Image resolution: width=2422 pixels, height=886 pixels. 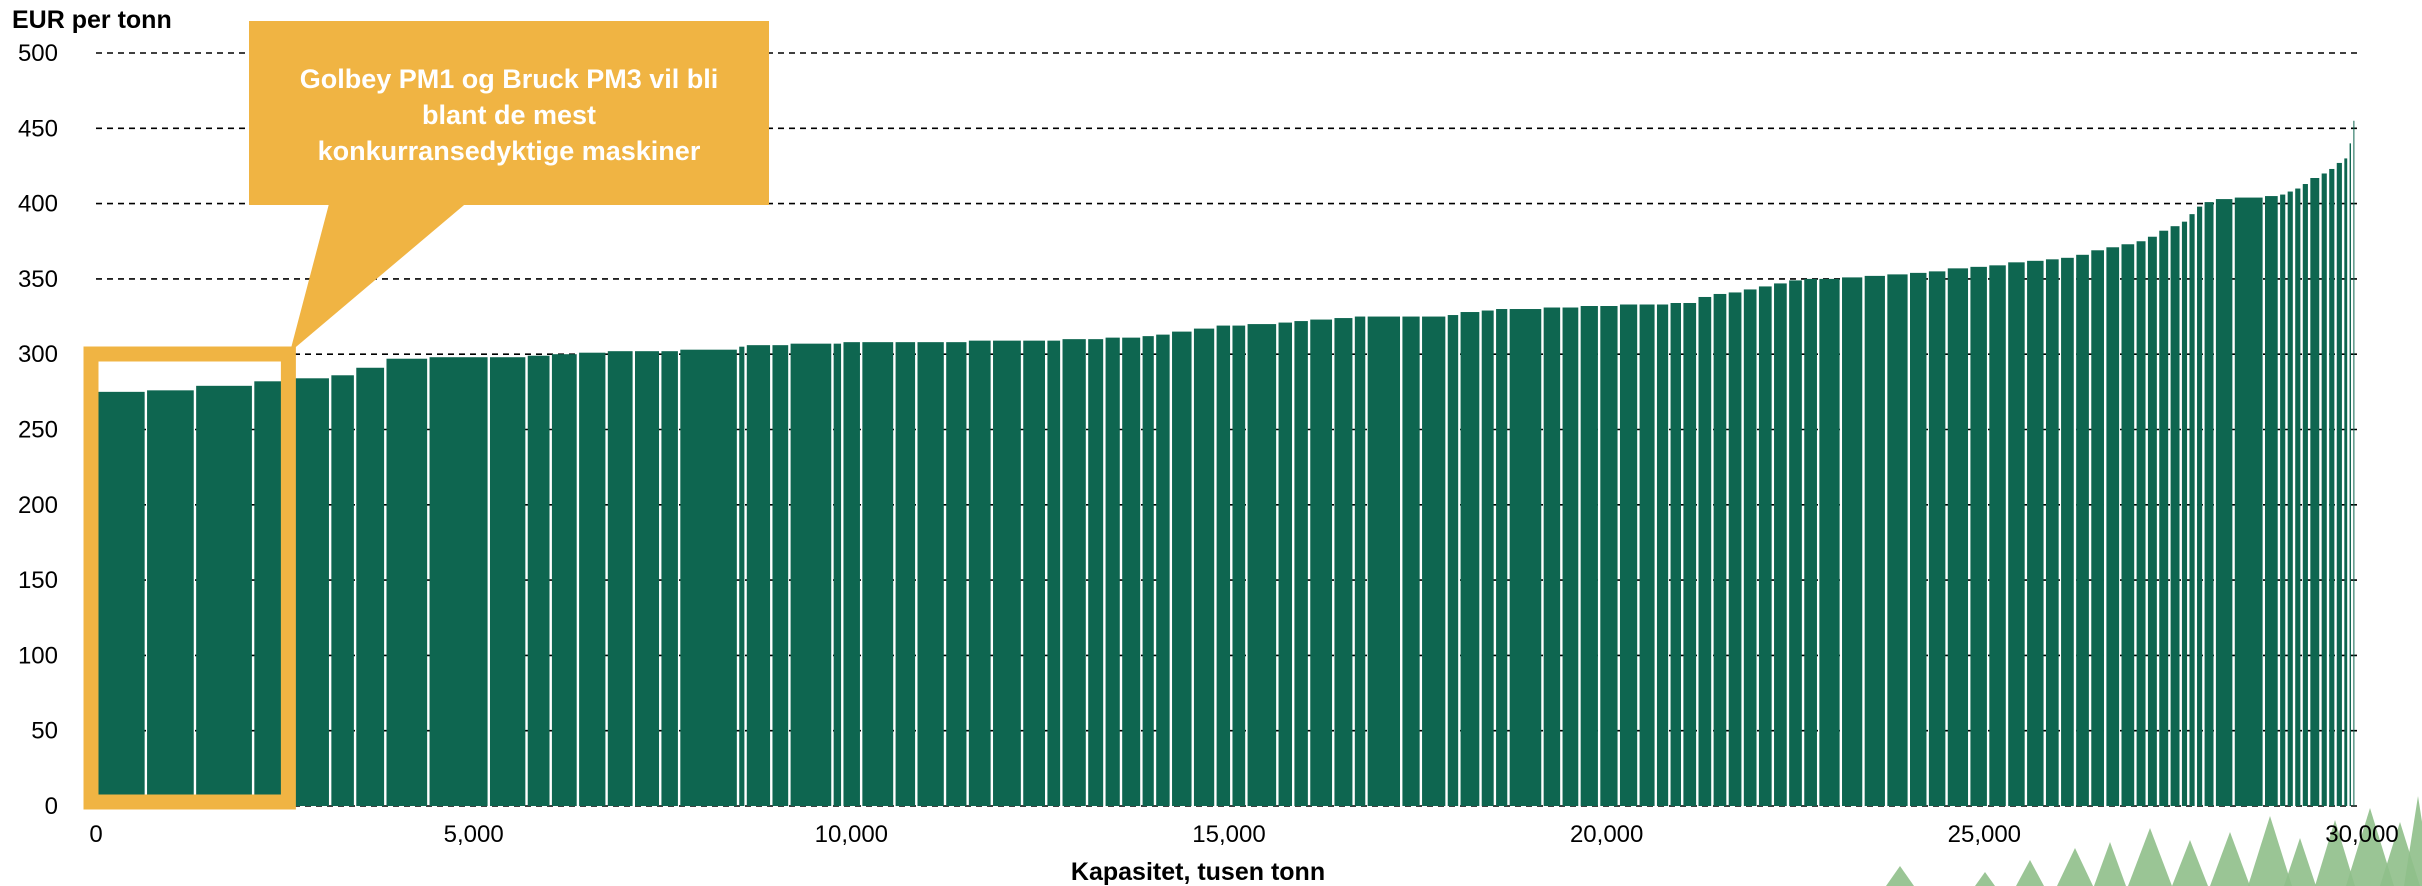 What do you see at coordinates (38, 204) in the screenshot?
I see `y-tick-400: 400` at bounding box center [38, 204].